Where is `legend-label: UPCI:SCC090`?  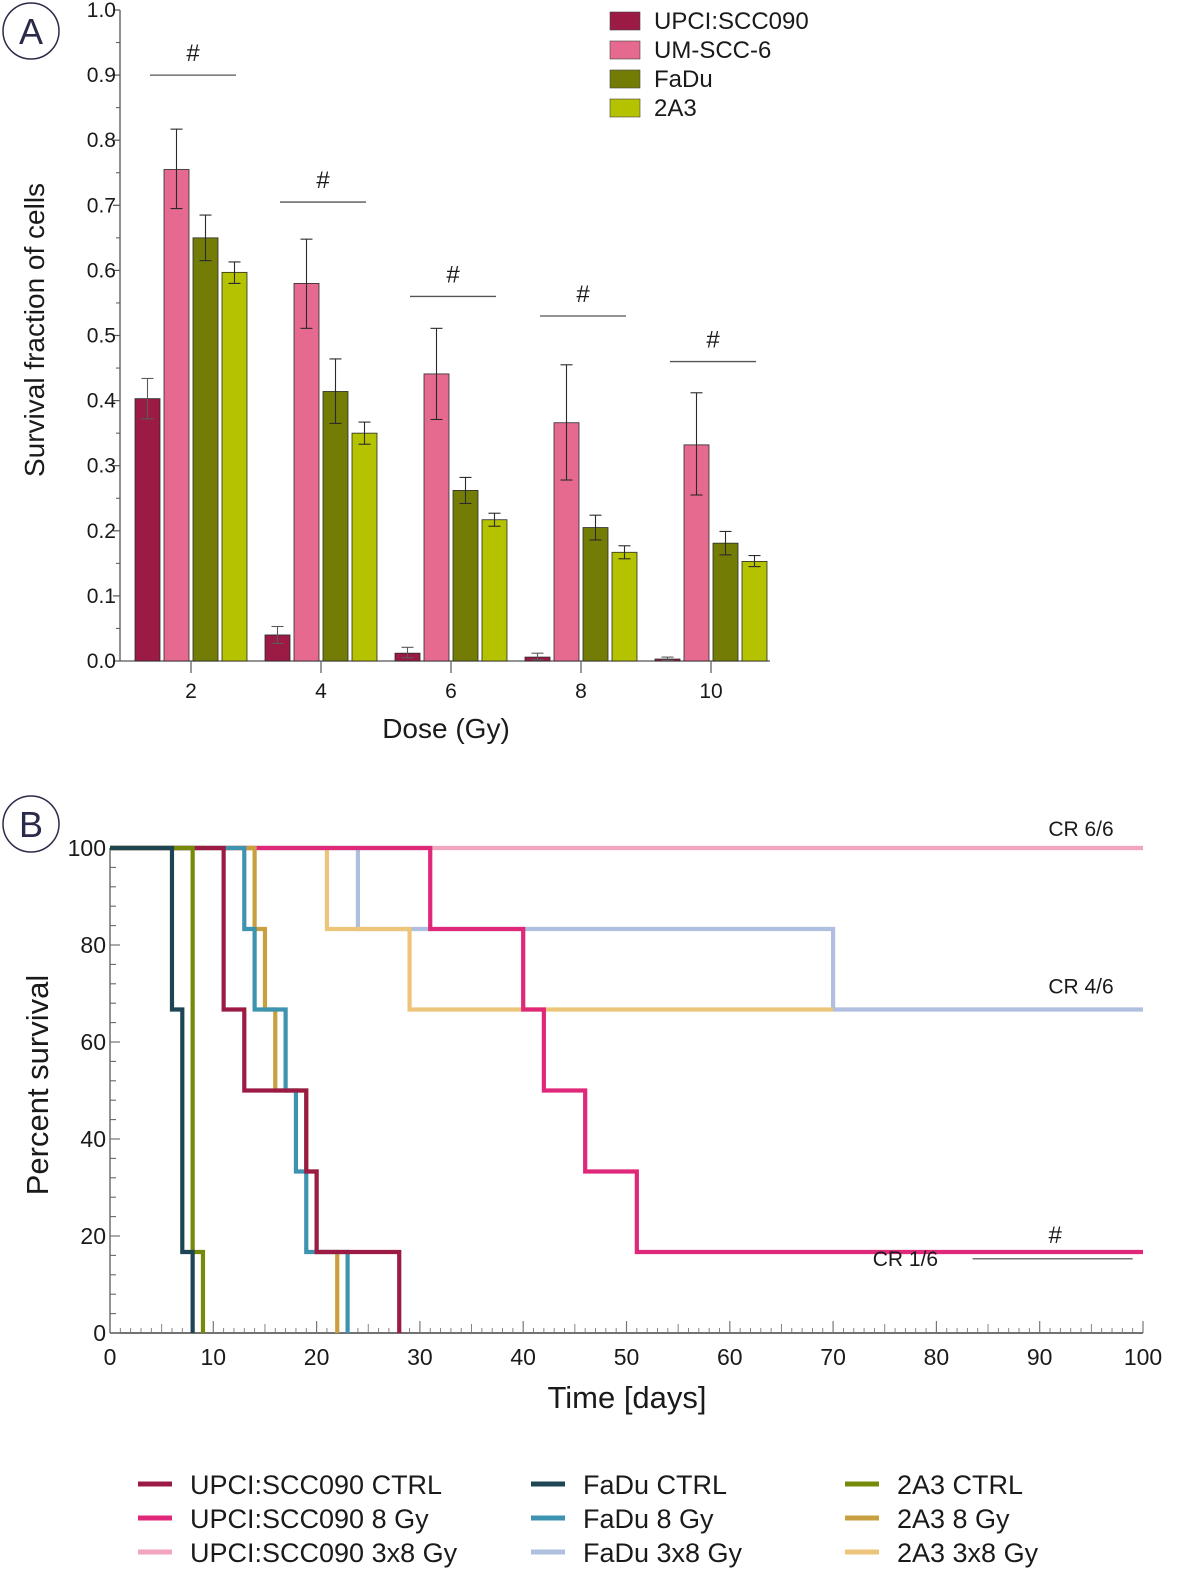 legend-label: UPCI:SCC090 is located at coordinates (731, 21).